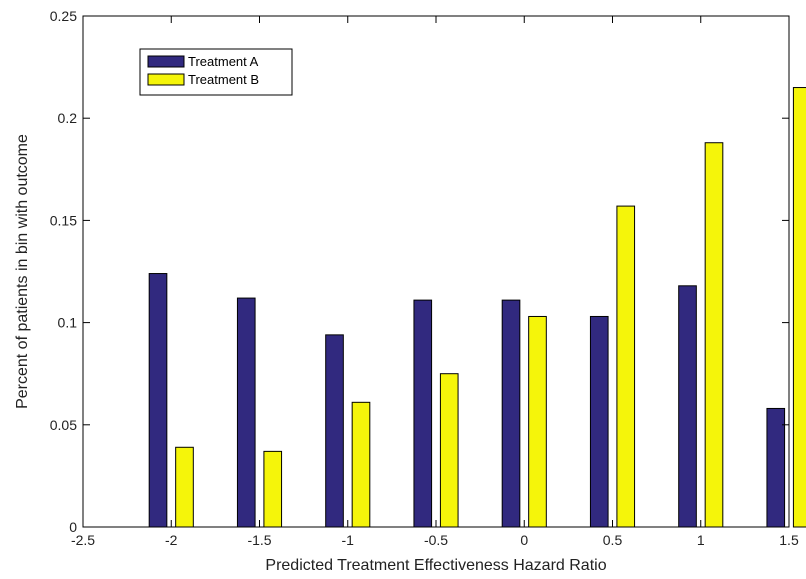 The height and width of the screenshot is (579, 806). What do you see at coordinates (436, 540) in the screenshot?
I see `x-tick-label: -0.5` at bounding box center [436, 540].